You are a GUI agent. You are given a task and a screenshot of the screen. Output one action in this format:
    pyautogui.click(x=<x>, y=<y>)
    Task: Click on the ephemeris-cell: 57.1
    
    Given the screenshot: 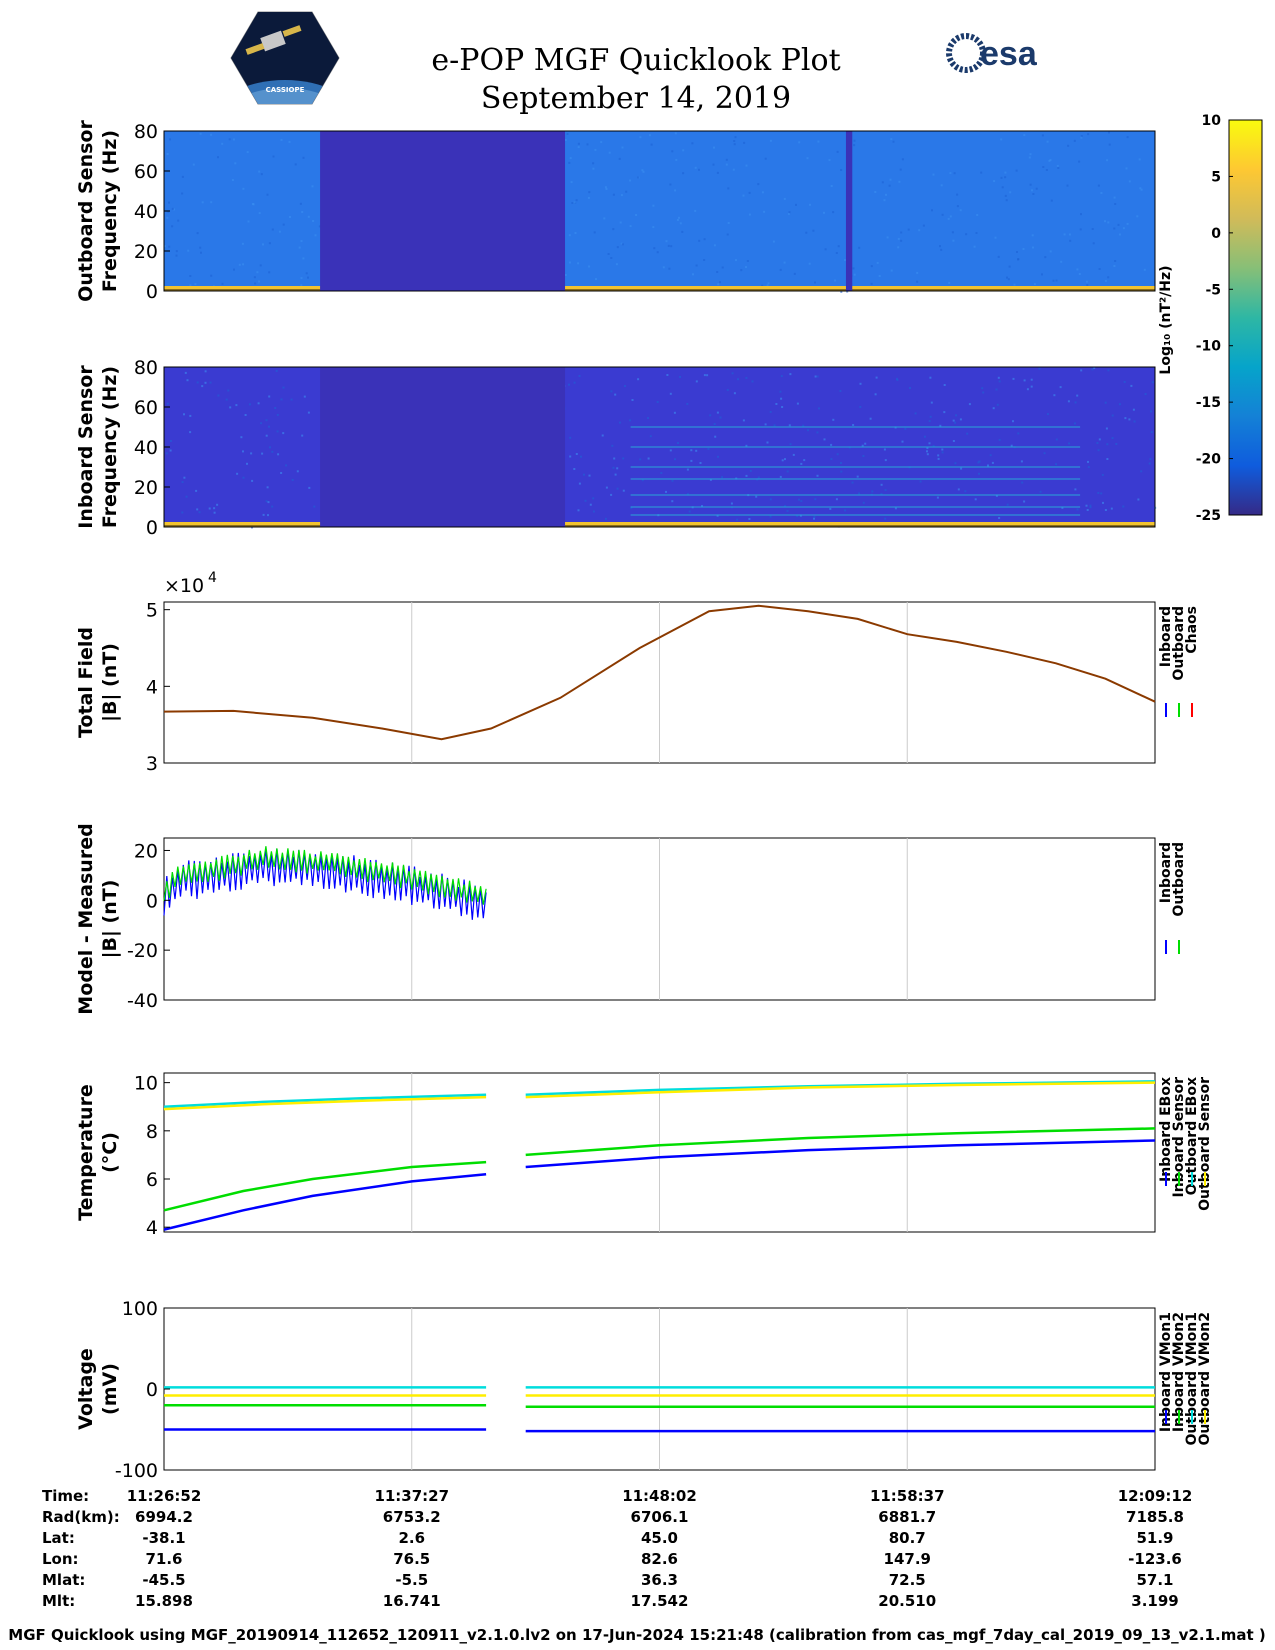 What is the action you would take?
    pyautogui.click(x=1154, y=1580)
    